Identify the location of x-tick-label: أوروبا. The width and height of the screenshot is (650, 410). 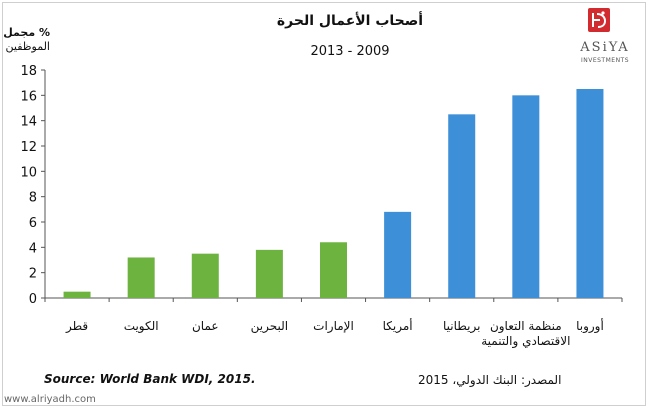
(590, 326).